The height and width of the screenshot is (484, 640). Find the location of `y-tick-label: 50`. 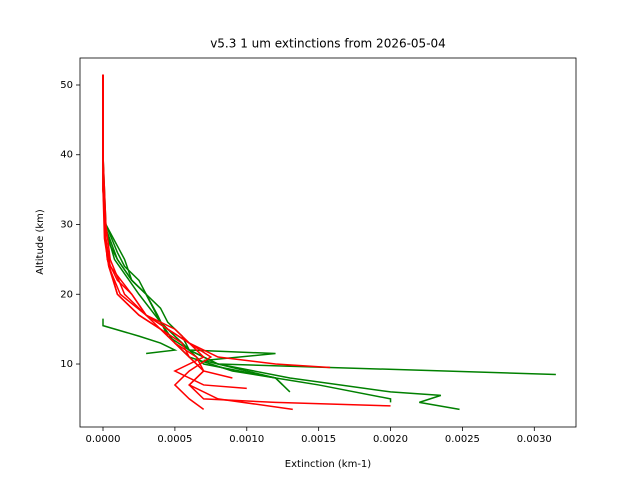

y-tick-label: 50 is located at coordinates (66, 85).